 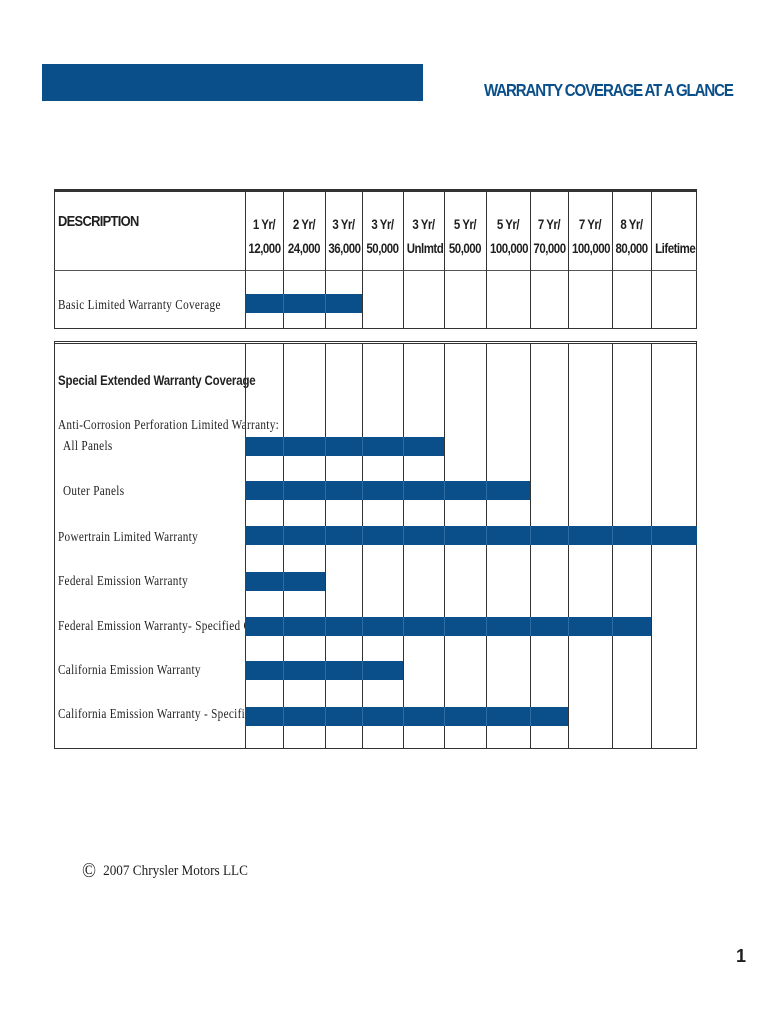 I want to click on column-header-line2: 80,000, so click(x=632, y=248).